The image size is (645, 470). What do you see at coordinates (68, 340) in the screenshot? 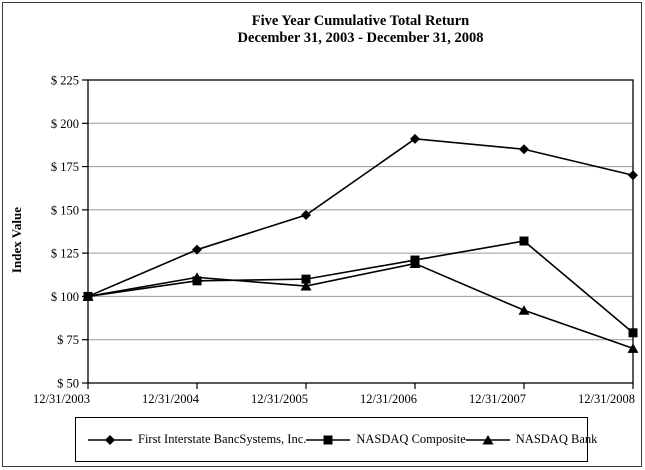
I see `y-tick-label: $ 75` at bounding box center [68, 340].